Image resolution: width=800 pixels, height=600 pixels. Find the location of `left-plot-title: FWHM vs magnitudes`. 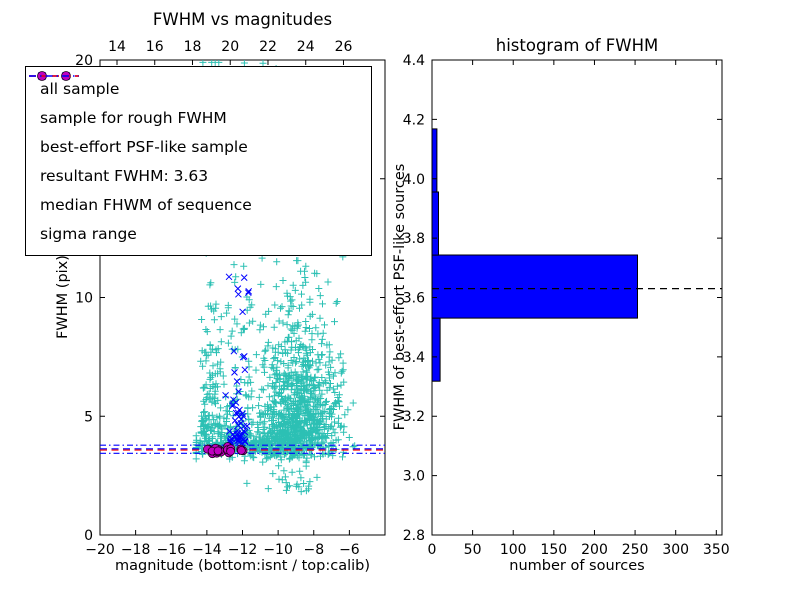

left-plot-title: FWHM vs magnitudes is located at coordinates (242, 19).